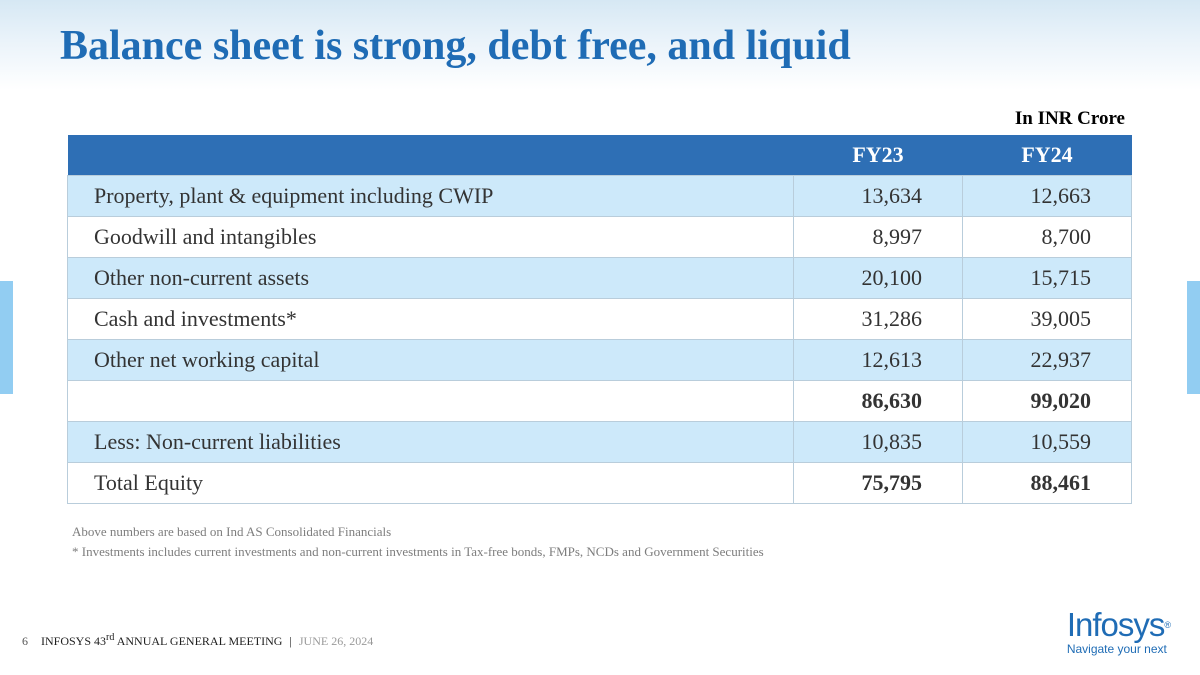  What do you see at coordinates (336, 641) in the screenshot?
I see `event-date: JUNE 26, 2024` at bounding box center [336, 641].